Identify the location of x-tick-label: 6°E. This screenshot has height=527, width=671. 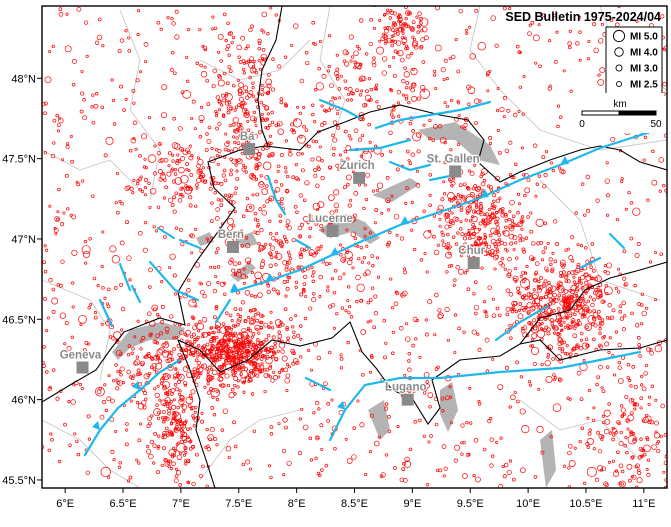
(65, 504).